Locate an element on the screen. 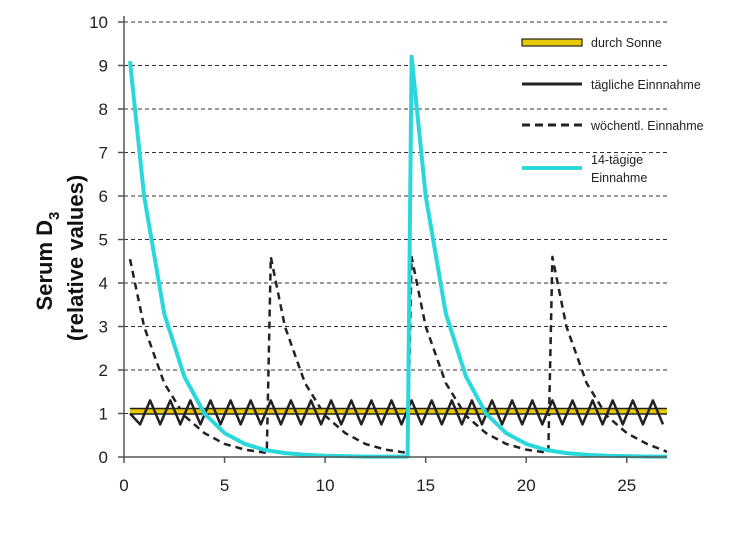 This screenshot has height=549, width=740. x-tick-label-25: 25 is located at coordinates (626, 485).